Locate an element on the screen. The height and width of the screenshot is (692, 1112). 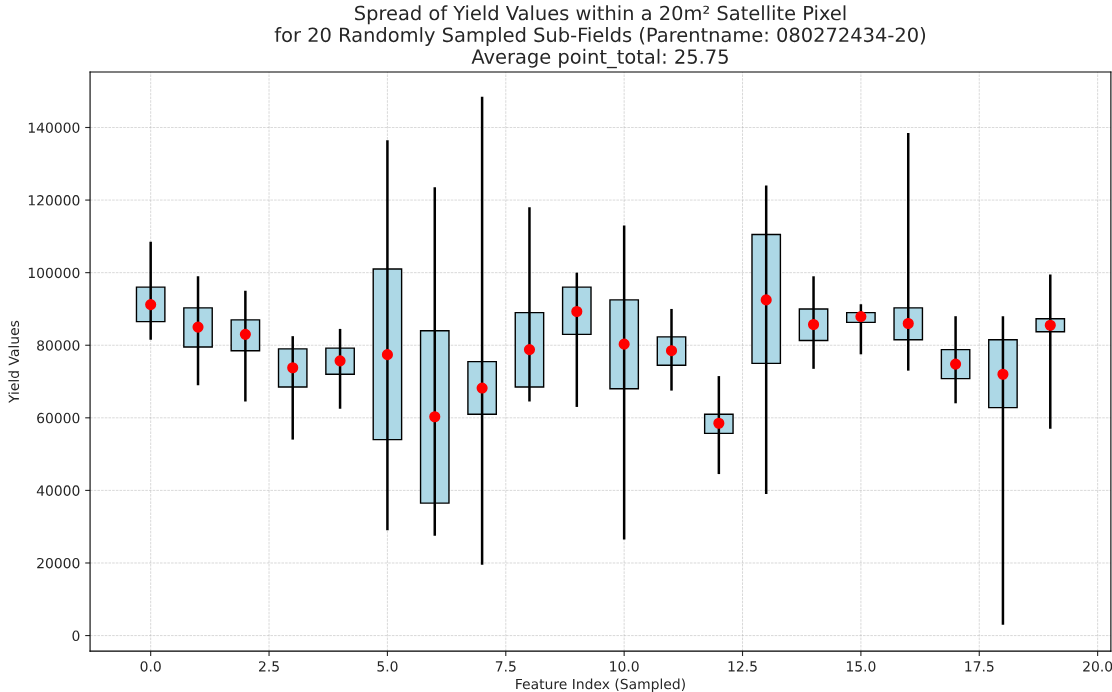
x-tick-label: 15.0 is located at coordinates (861, 666).